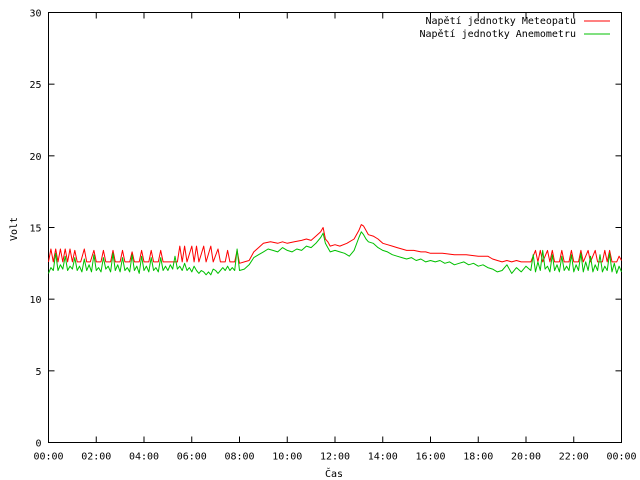 Image resolution: width=640 pixels, height=480 pixels. What do you see at coordinates (35, 157) in the screenshot?
I see `y-tick-label: 20` at bounding box center [35, 157].